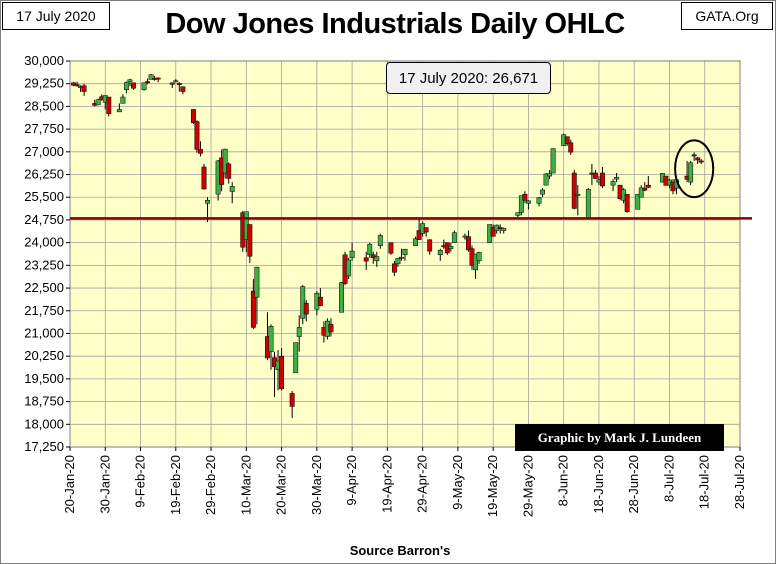  Describe the element at coordinates (44, 378) in the screenshot. I see `y-tick-label: 19,500` at that location.